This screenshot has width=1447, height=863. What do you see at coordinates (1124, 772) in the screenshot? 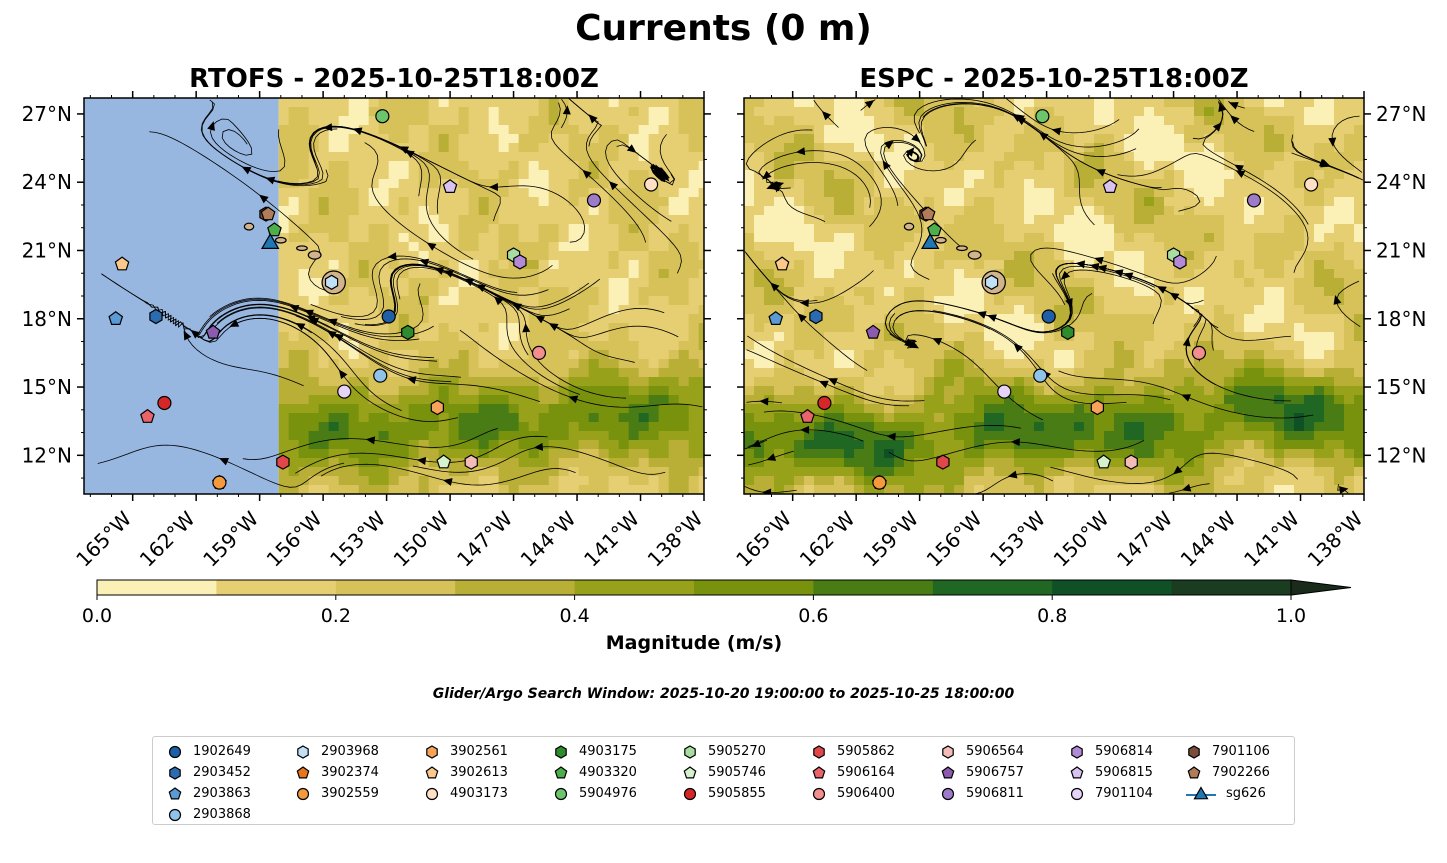
I see `legend-label: 5906815` at bounding box center [1124, 772].